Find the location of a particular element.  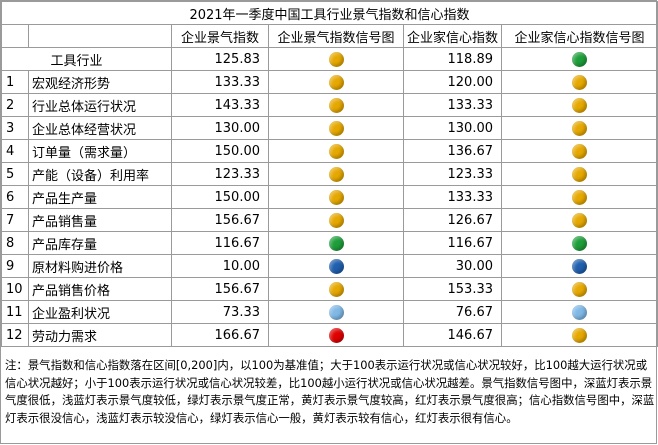

row-index: 11 is located at coordinates (15, 312).